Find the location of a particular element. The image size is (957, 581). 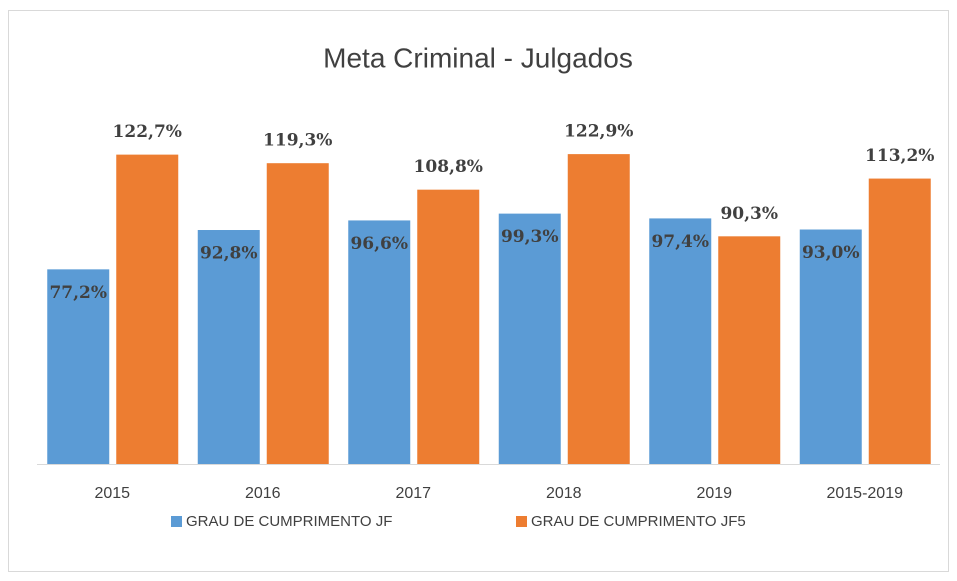

x-tick-label: 2018 is located at coordinates (564, 493).